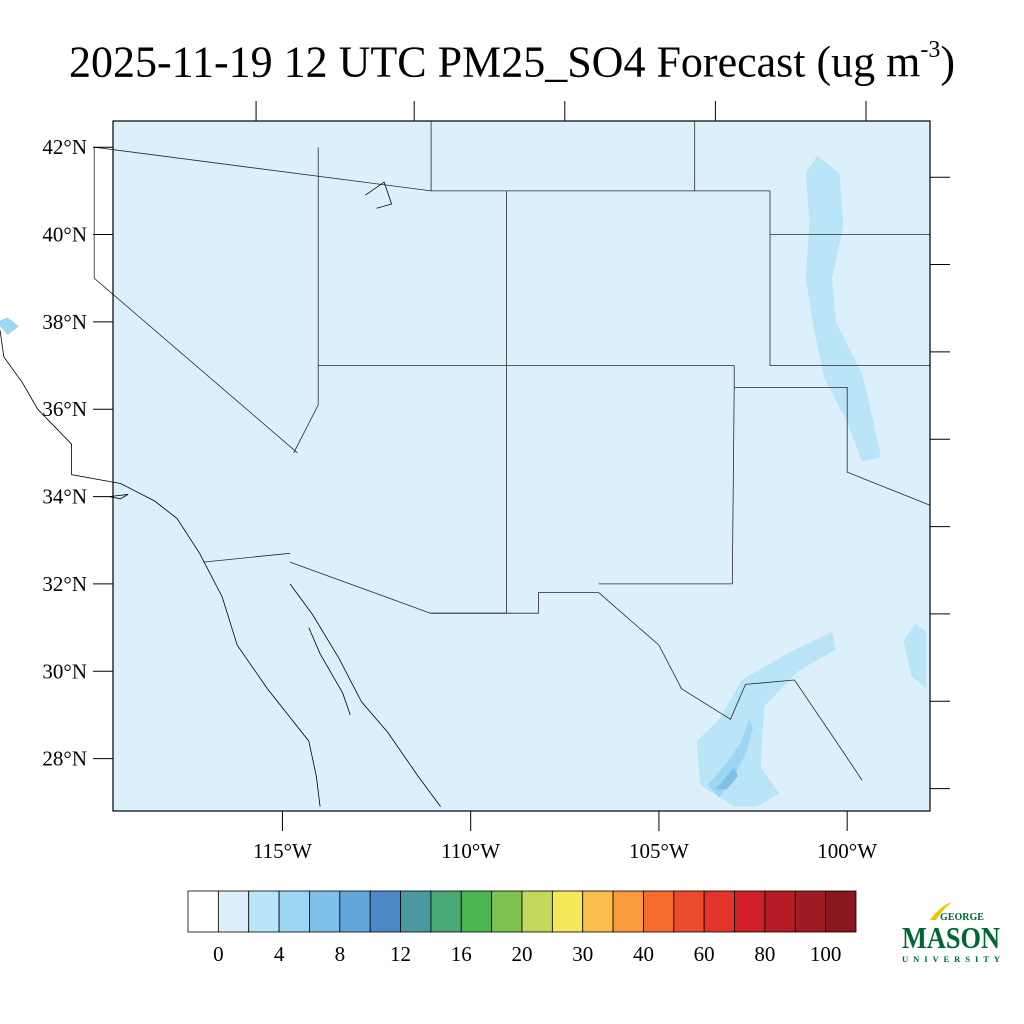  I want to click on lon-tick-label: 100°W, so click(847, 851).